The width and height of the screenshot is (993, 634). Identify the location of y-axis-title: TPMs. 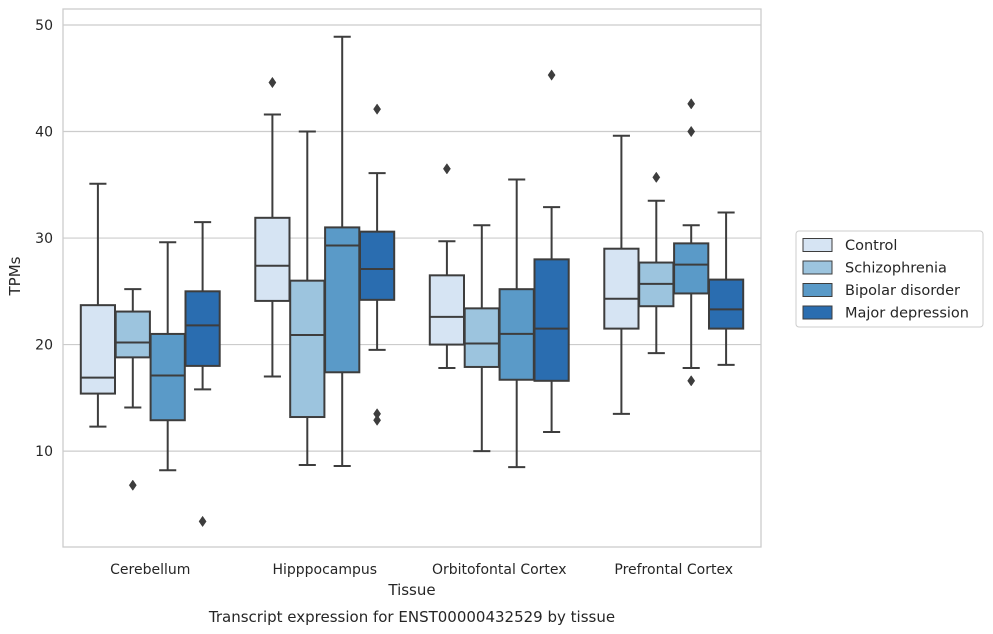
(15, 276).